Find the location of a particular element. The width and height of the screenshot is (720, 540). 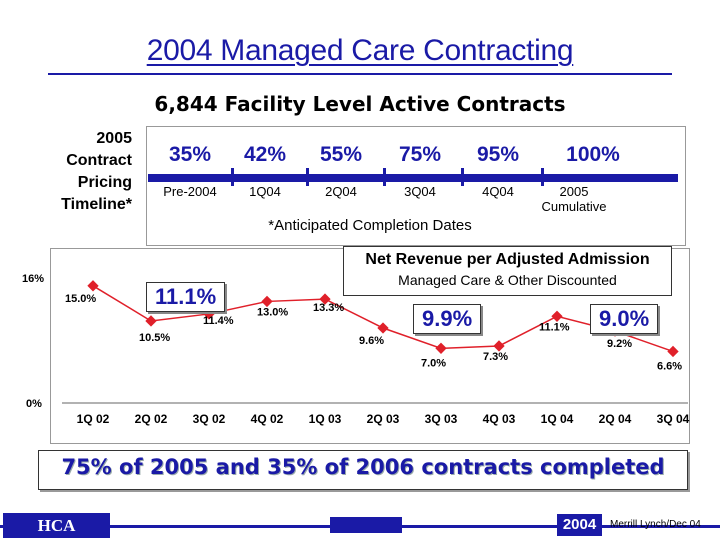

footer-year: 2004 is located at coordinates (579, 525).